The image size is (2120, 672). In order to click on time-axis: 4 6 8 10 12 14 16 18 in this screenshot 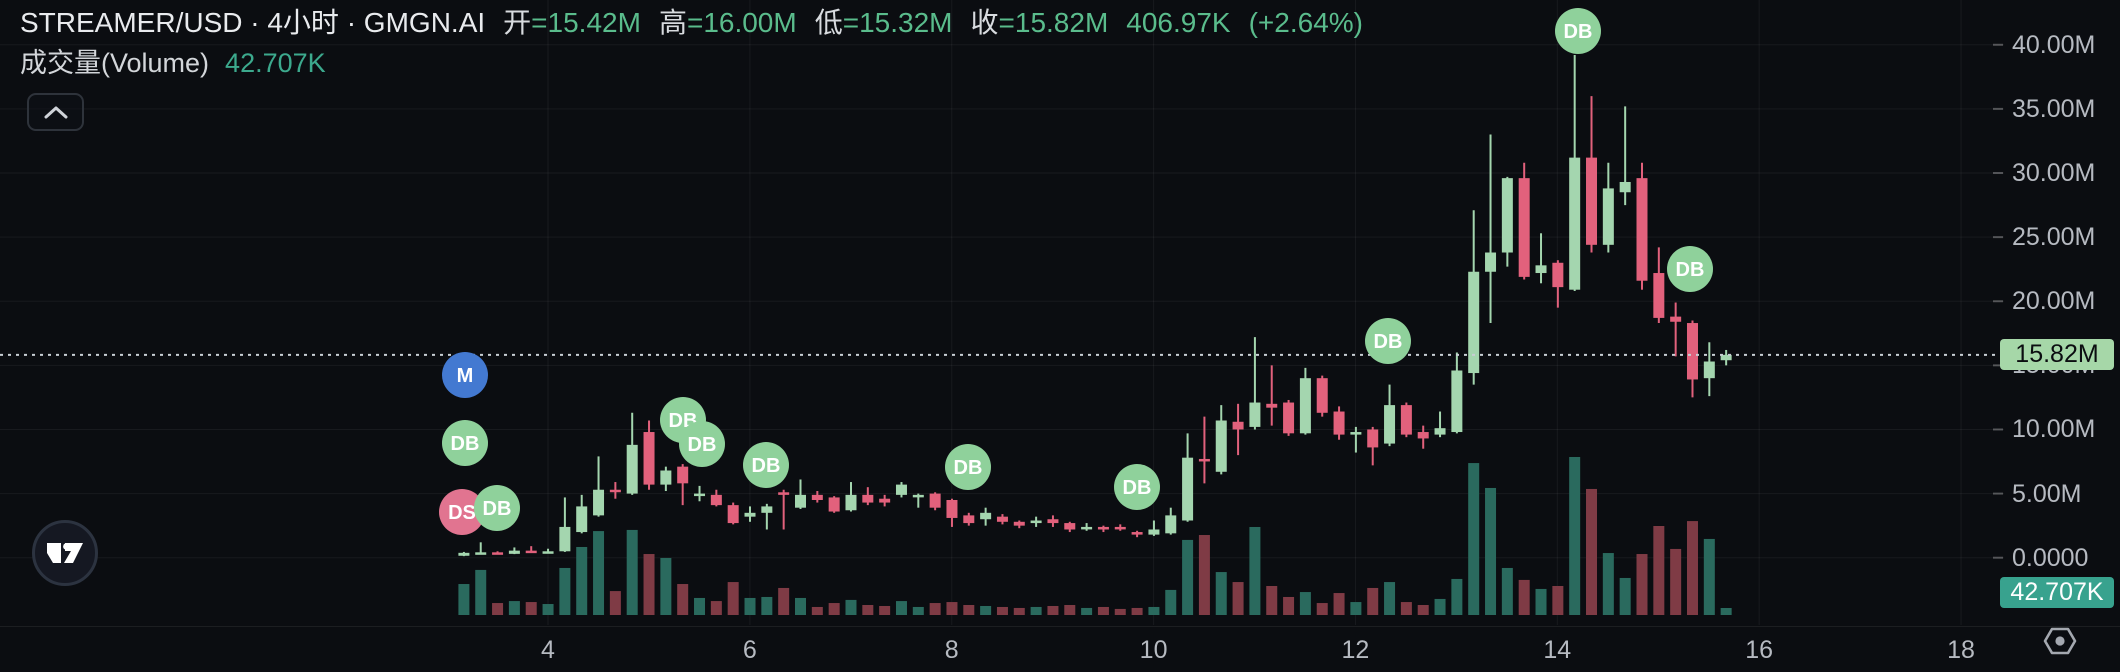, I will do `click(1060, 649)`.